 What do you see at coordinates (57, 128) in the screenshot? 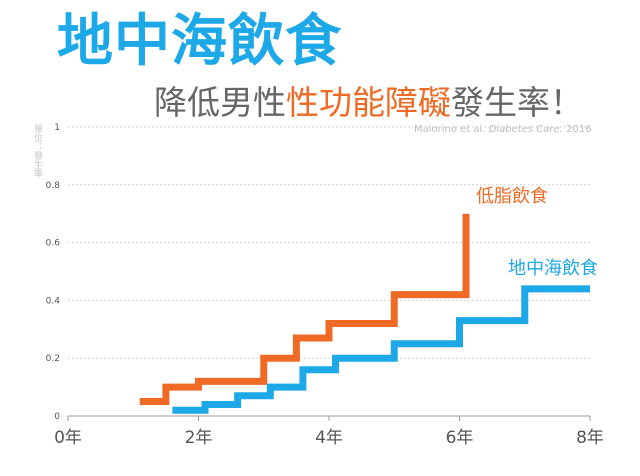
I see `y-tick-label: 1` at bounding box center [57, 128].